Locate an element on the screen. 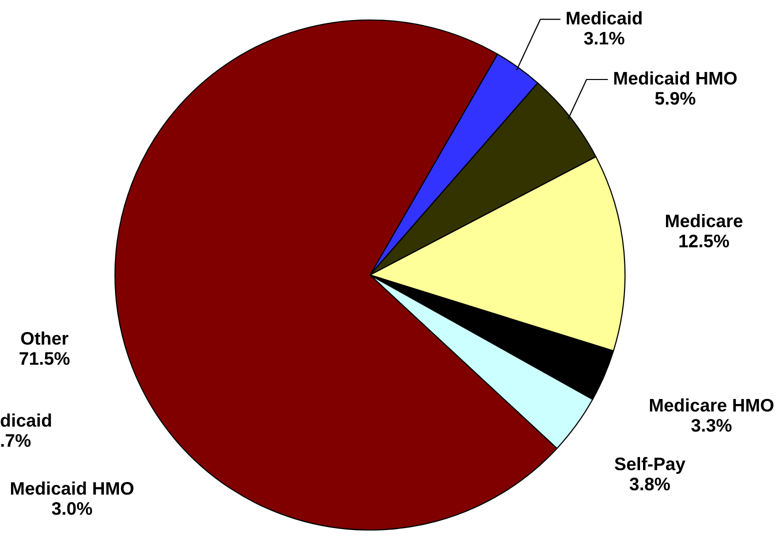 The width and height of the screenshot is (782, 558). data-label: 3.3% is located at coordinates (711, 425).